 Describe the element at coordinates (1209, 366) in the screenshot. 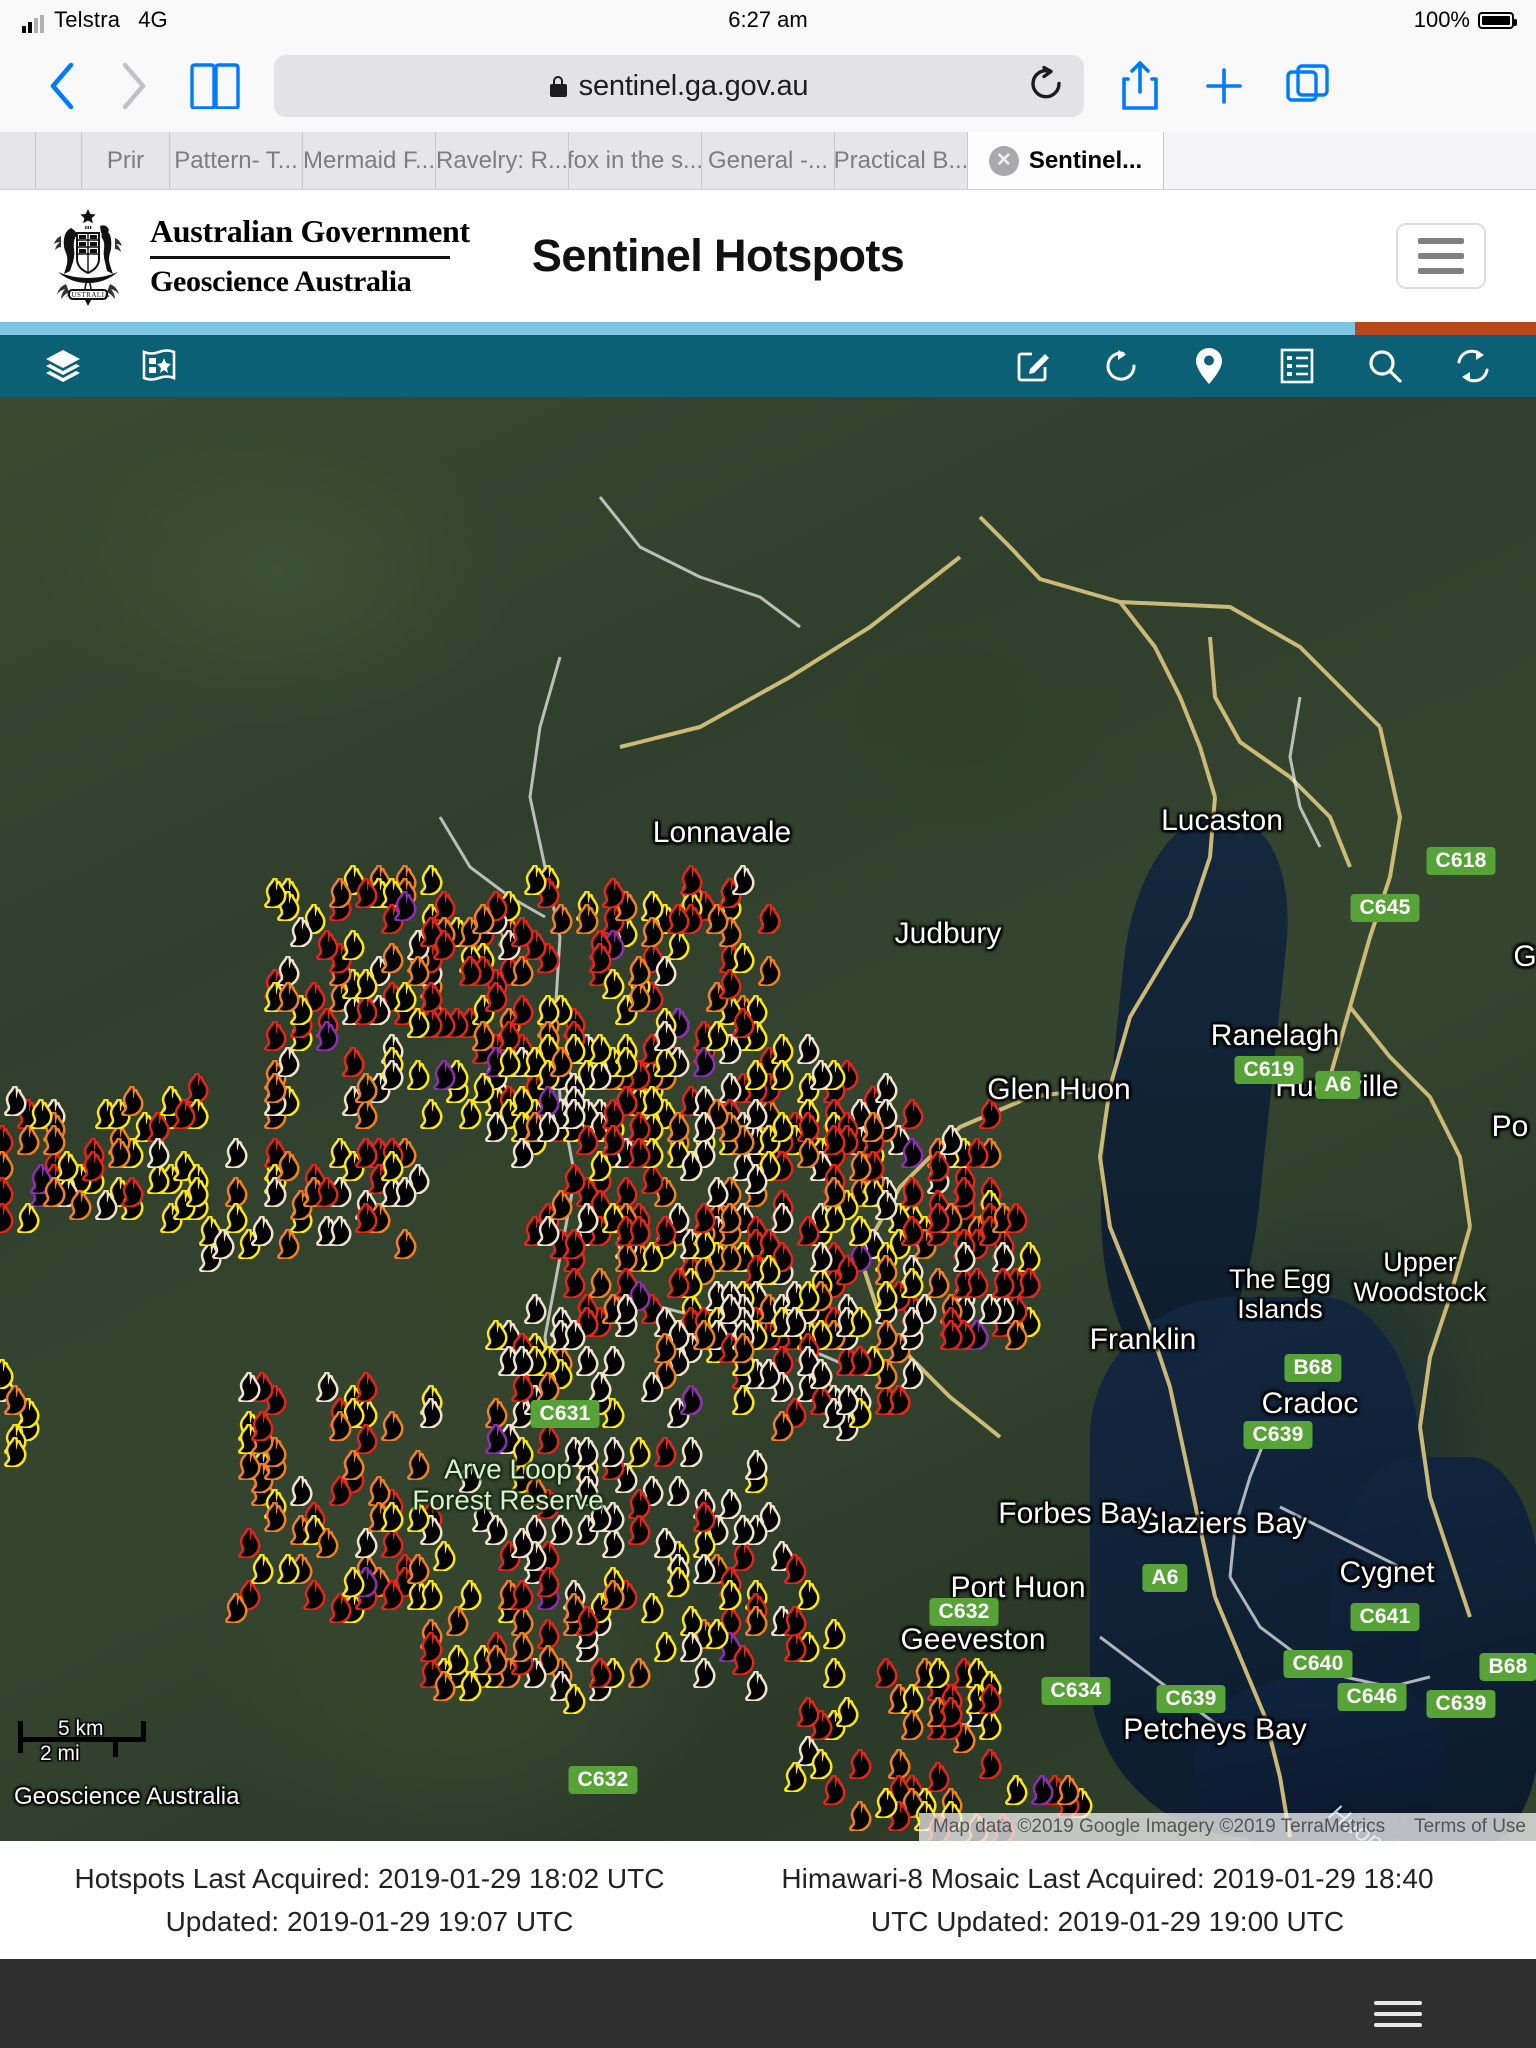

I see `location-pin-icon` at that location.